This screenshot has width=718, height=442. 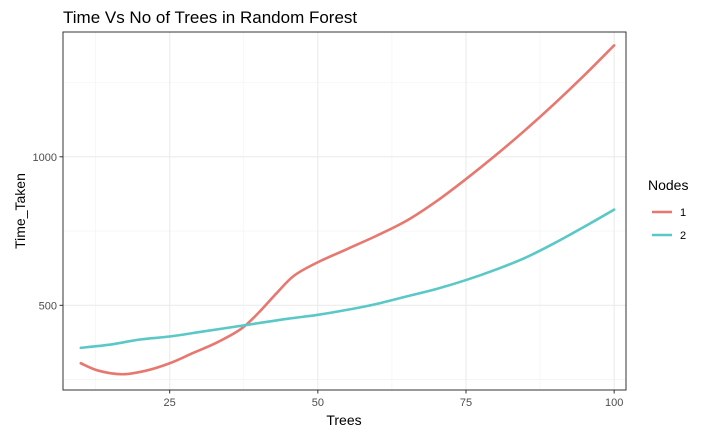 I want to click on legend-label-2: 2, so click(x=683, y=236).